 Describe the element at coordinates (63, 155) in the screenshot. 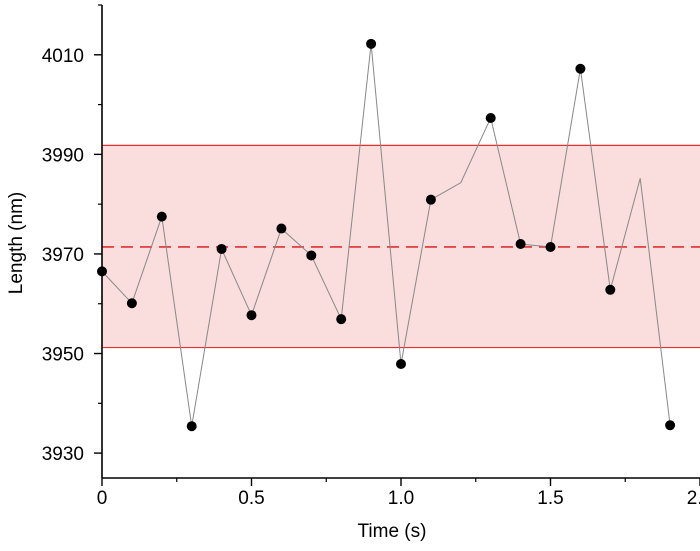

I see `y-tick-label: 3990` at that location.